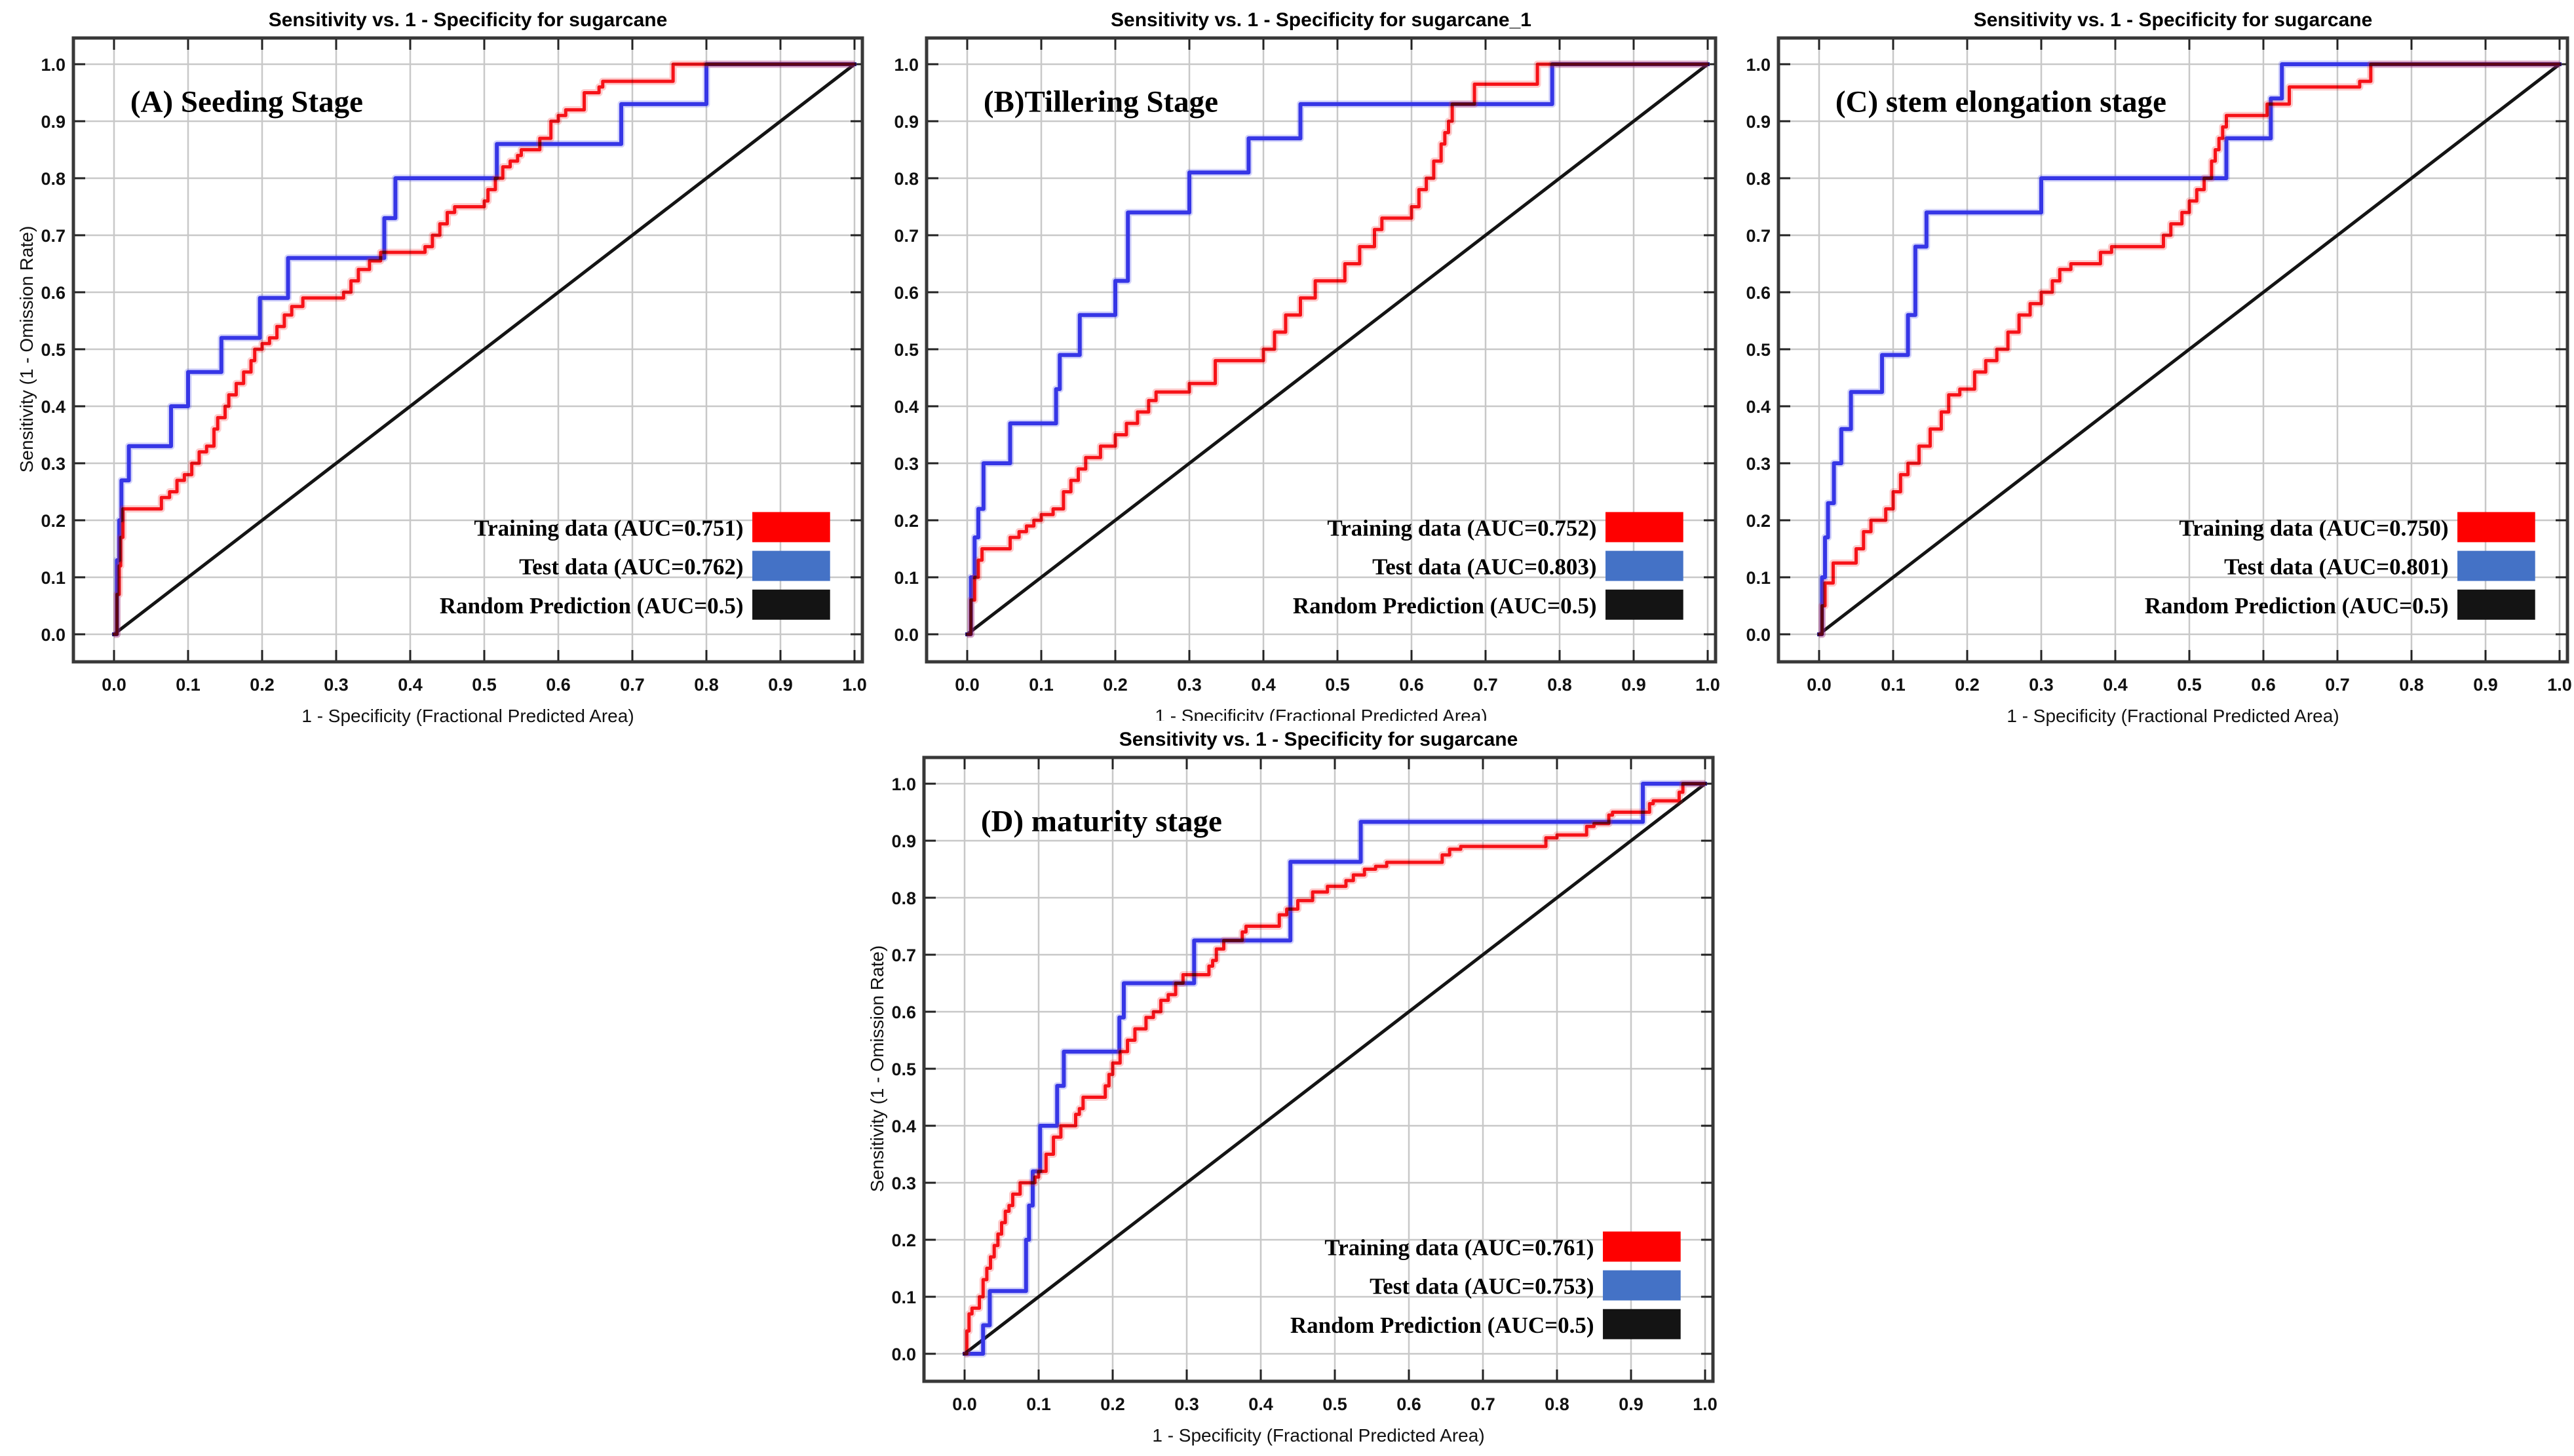 The image size is (2574, 1456). I want to click on grid-lines, so click(1321, 350).